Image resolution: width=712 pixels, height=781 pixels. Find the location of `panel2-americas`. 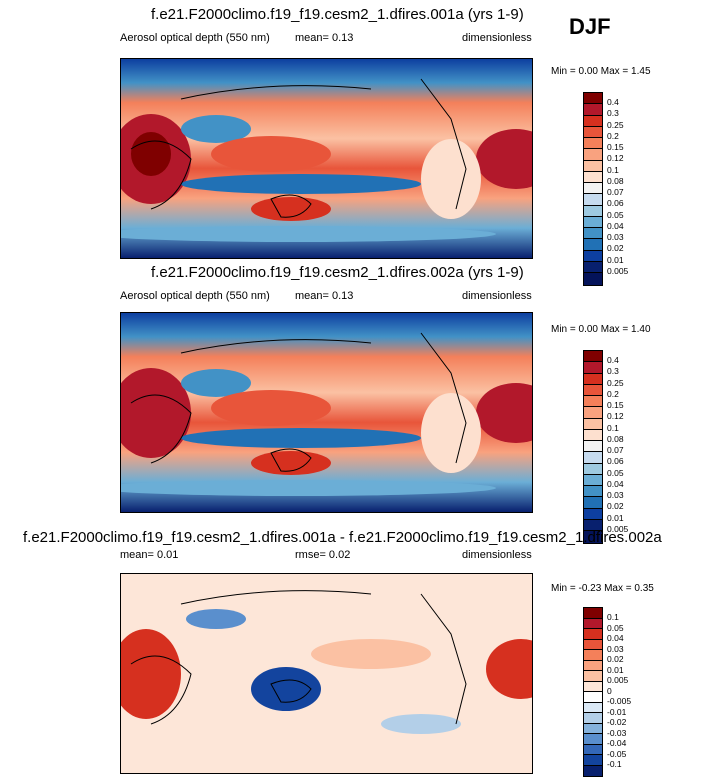

panel2-americas is located at coordinates (451, 433).